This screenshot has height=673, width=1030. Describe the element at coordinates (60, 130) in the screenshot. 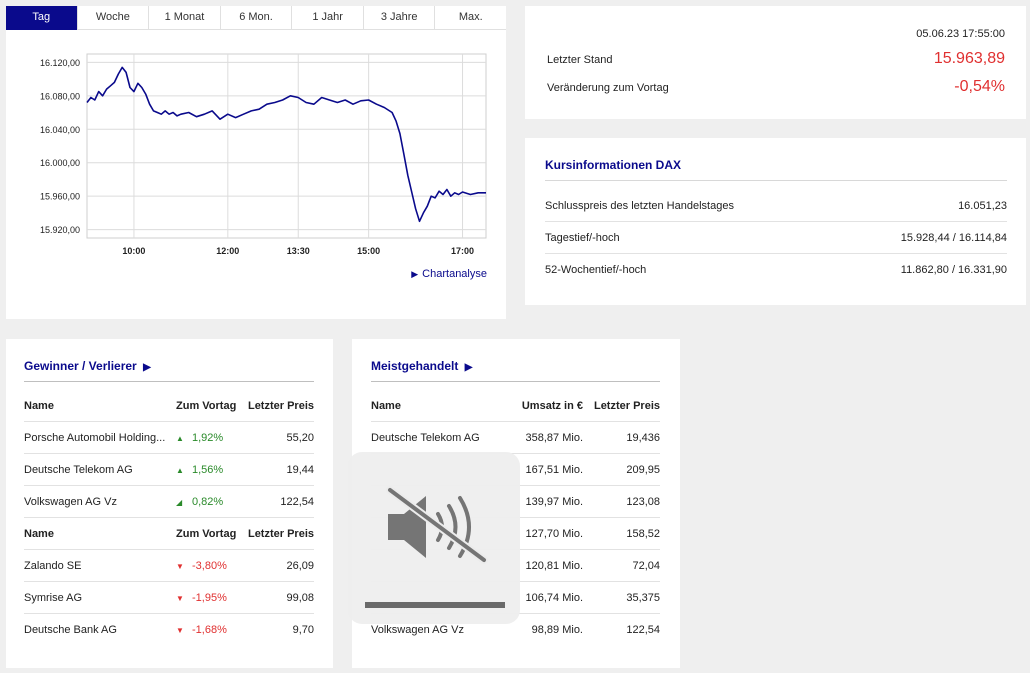

I see `y-tick-label: 16.040,00` at that location.